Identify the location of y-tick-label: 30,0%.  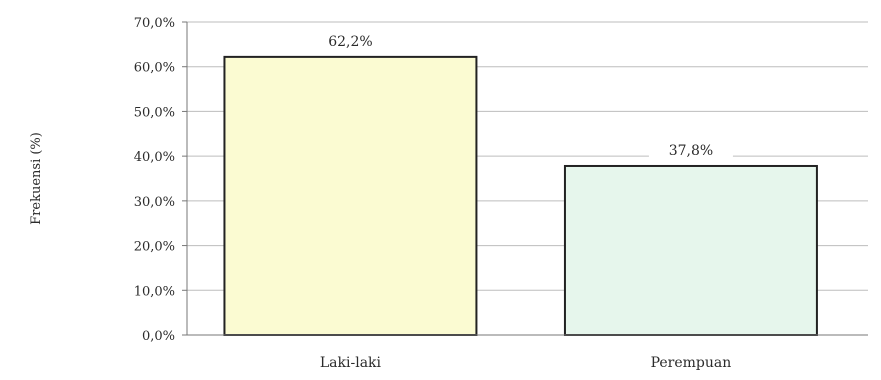
(154, 202).